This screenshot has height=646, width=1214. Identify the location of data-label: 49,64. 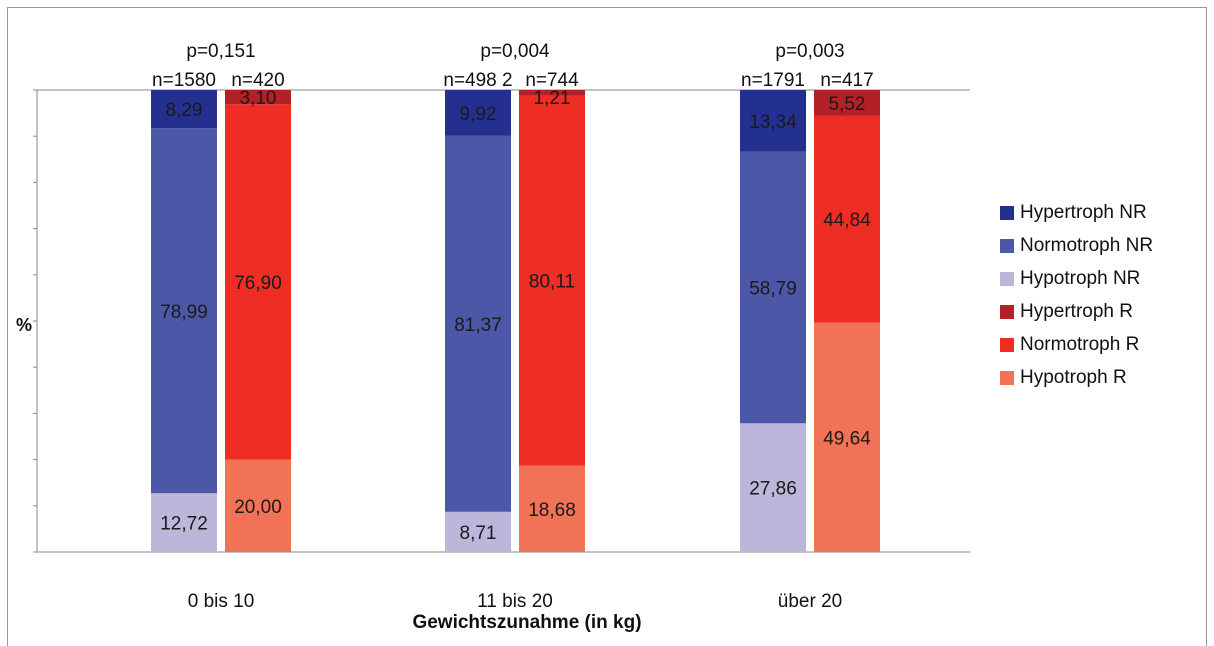
(847, 438).